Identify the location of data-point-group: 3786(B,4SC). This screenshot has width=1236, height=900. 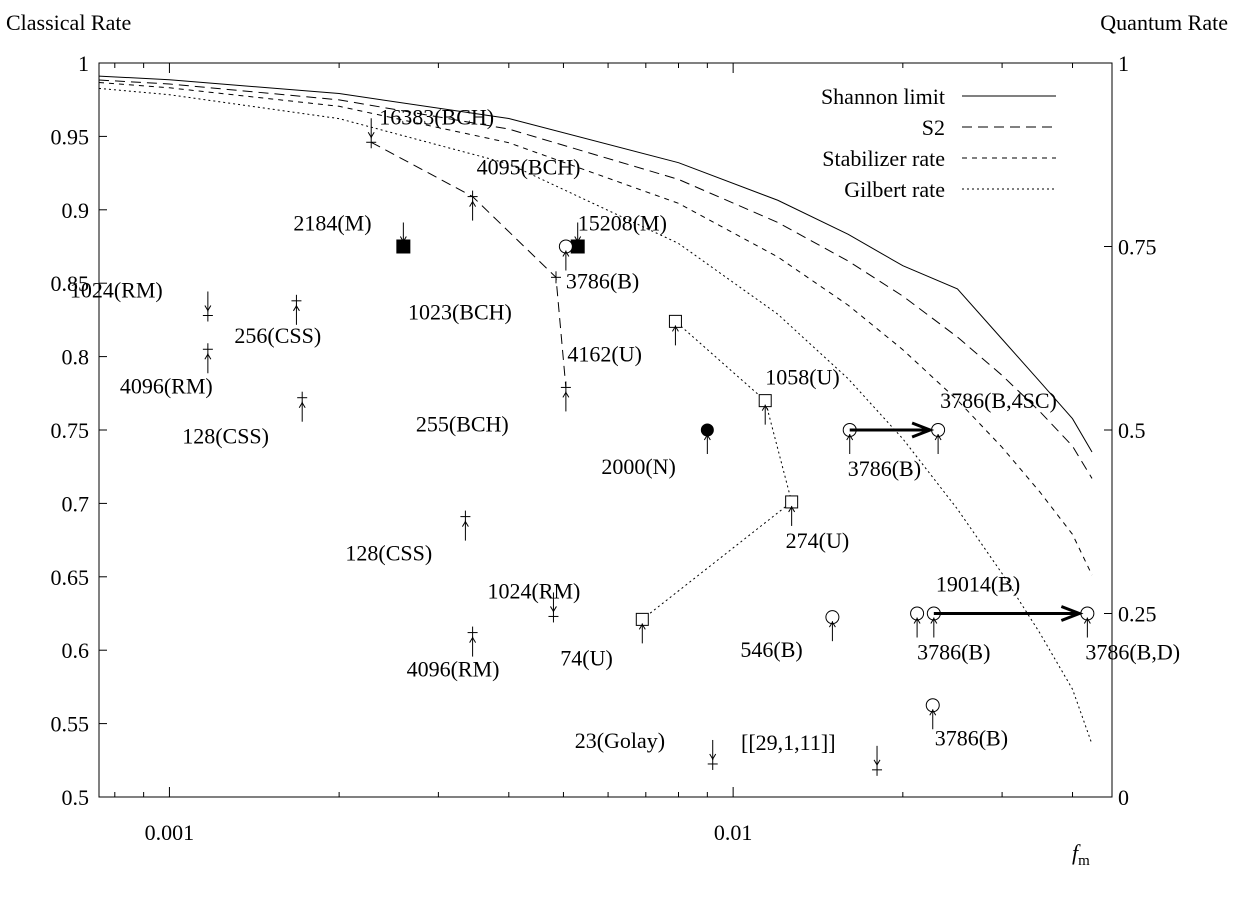
(994, 421).